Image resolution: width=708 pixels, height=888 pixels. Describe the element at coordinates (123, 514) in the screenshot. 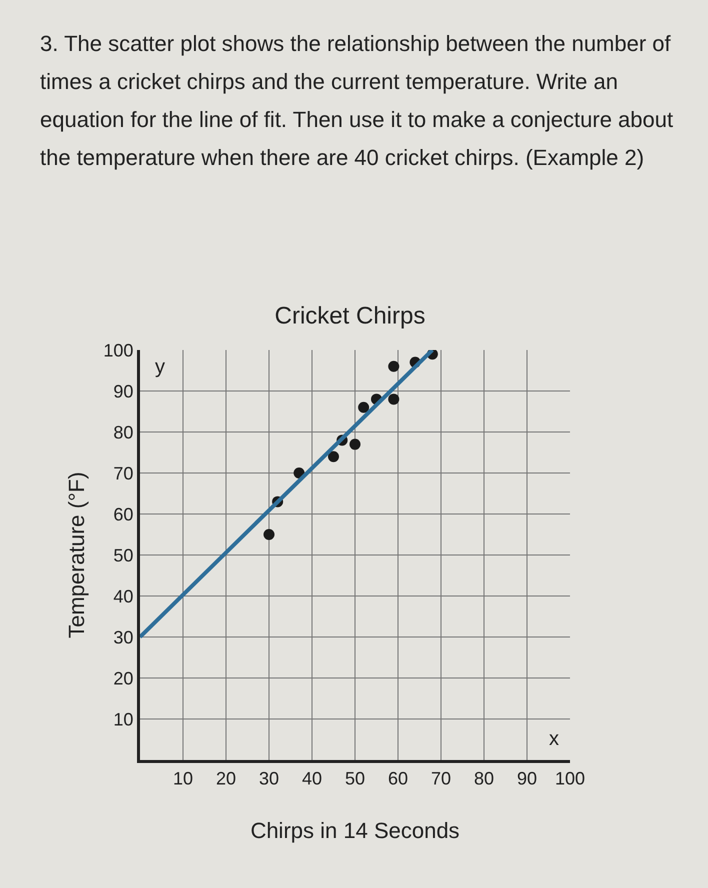

I see `y-tick-label: 60` at that location.